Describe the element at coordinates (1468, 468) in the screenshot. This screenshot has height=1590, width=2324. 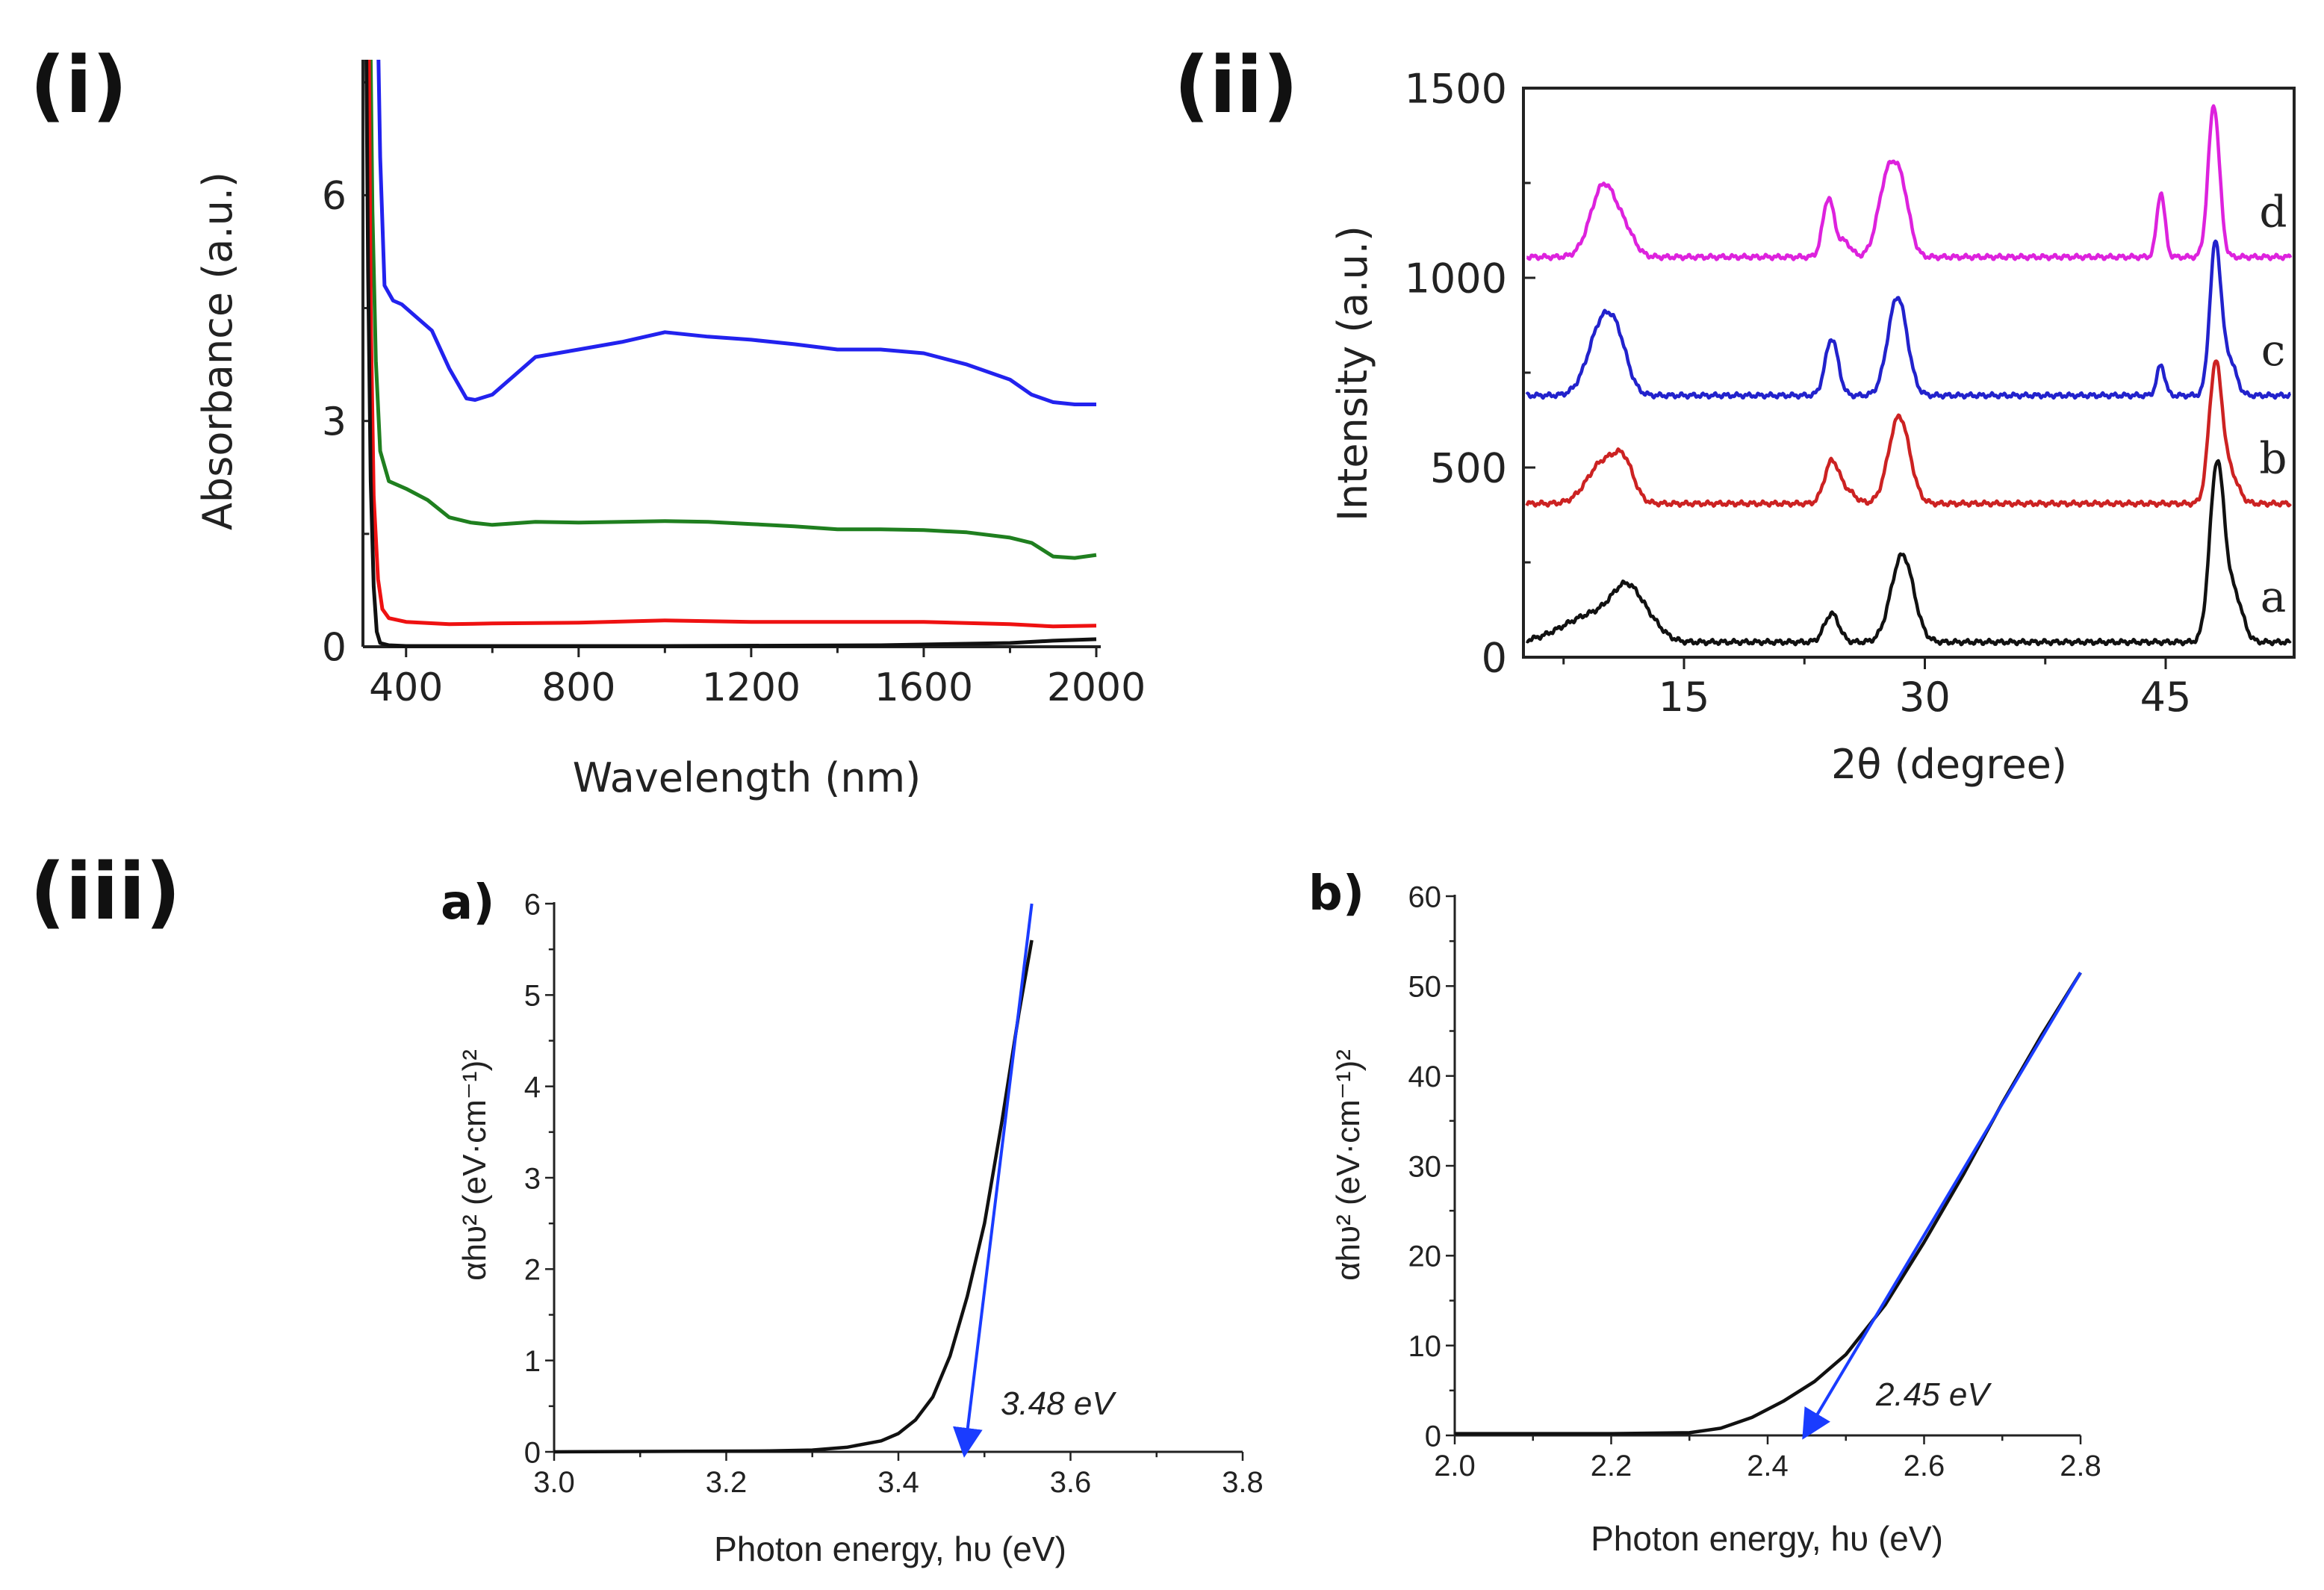
I see `y-tick-label: 500` at that location.